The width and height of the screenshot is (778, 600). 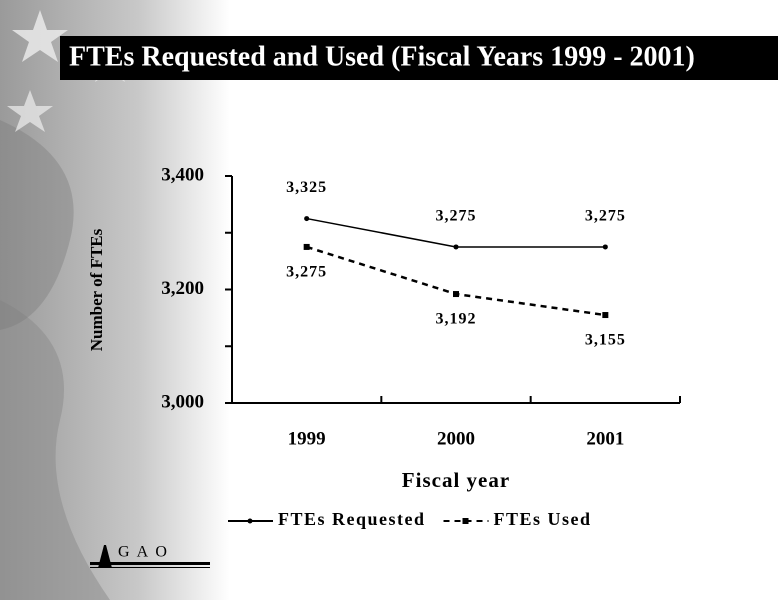 I want to click on legend-label: FTEs Used, so click(x=543, y=519).